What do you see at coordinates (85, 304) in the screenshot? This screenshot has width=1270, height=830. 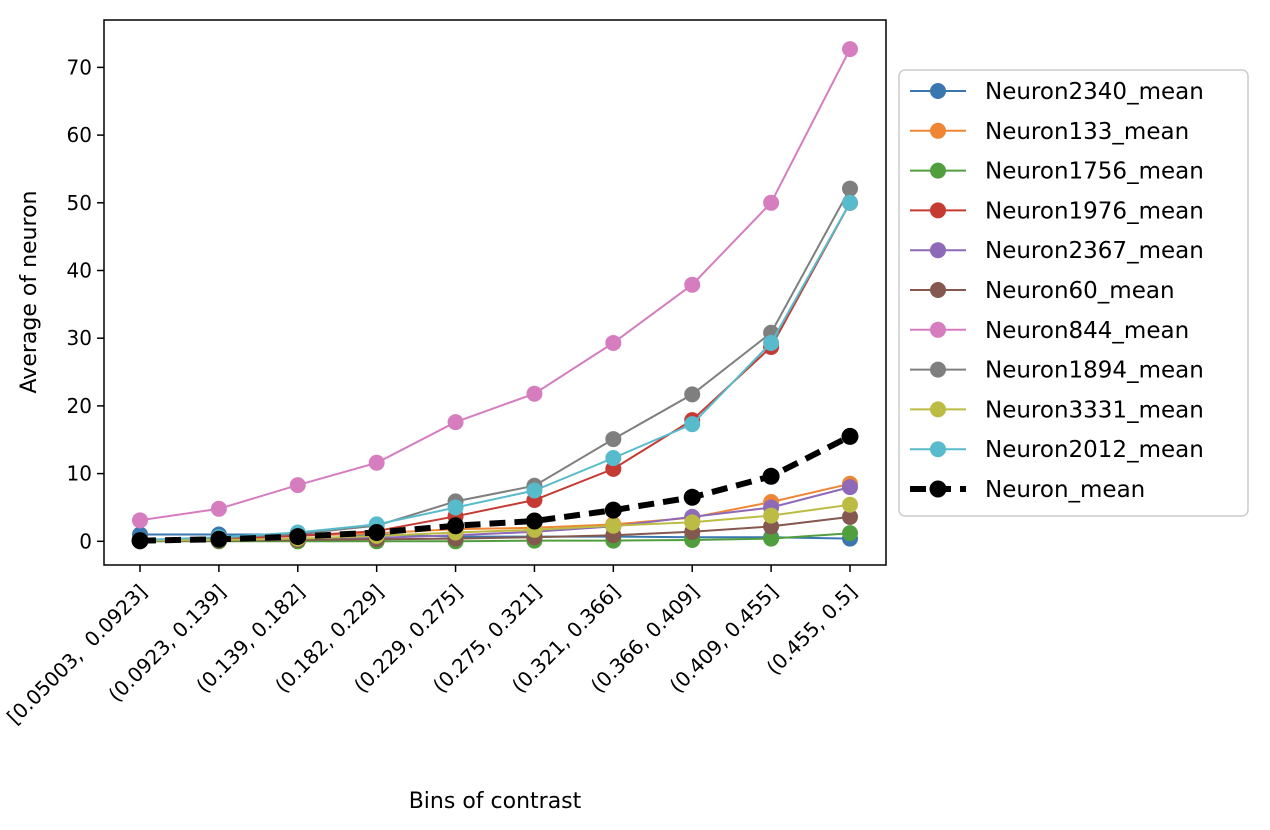 I see `y-axis: 0 10 20 30 40 50 60 70` at bounding box center [85, 304].